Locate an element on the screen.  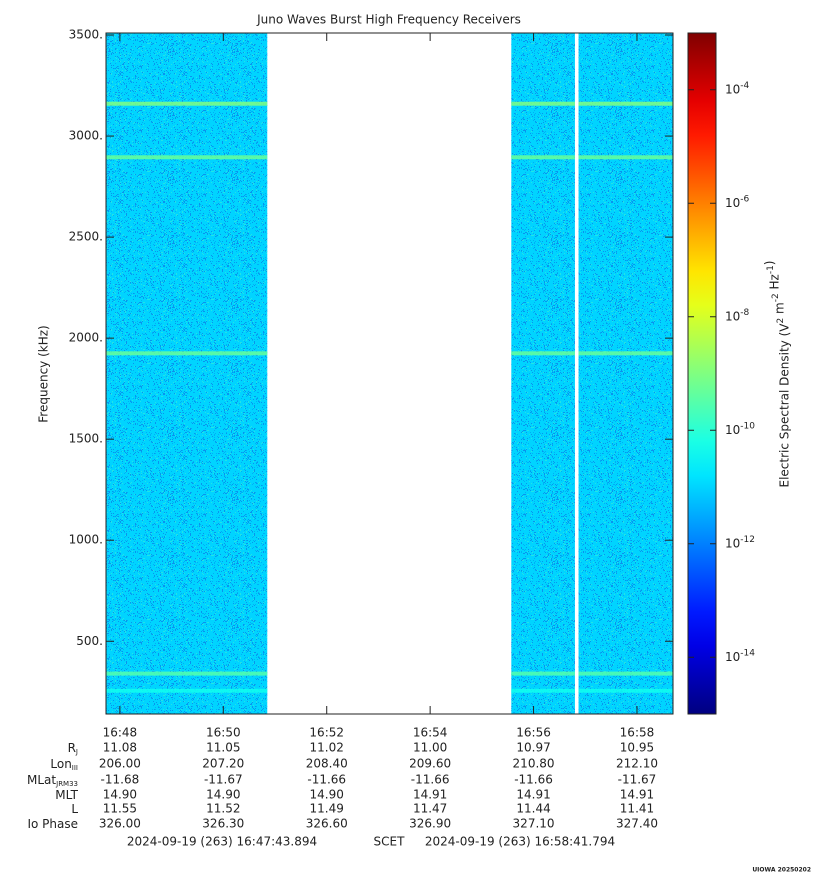
y-axis-label: Frequency (kHz) is located at coordinates (44, 373).